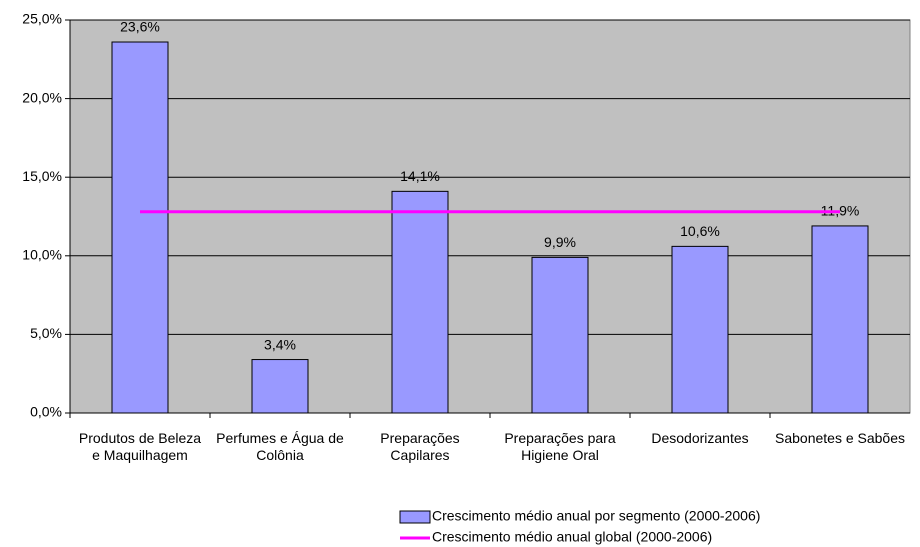  I want to click on y-tick-label: 0,0%, so click(46, 412).